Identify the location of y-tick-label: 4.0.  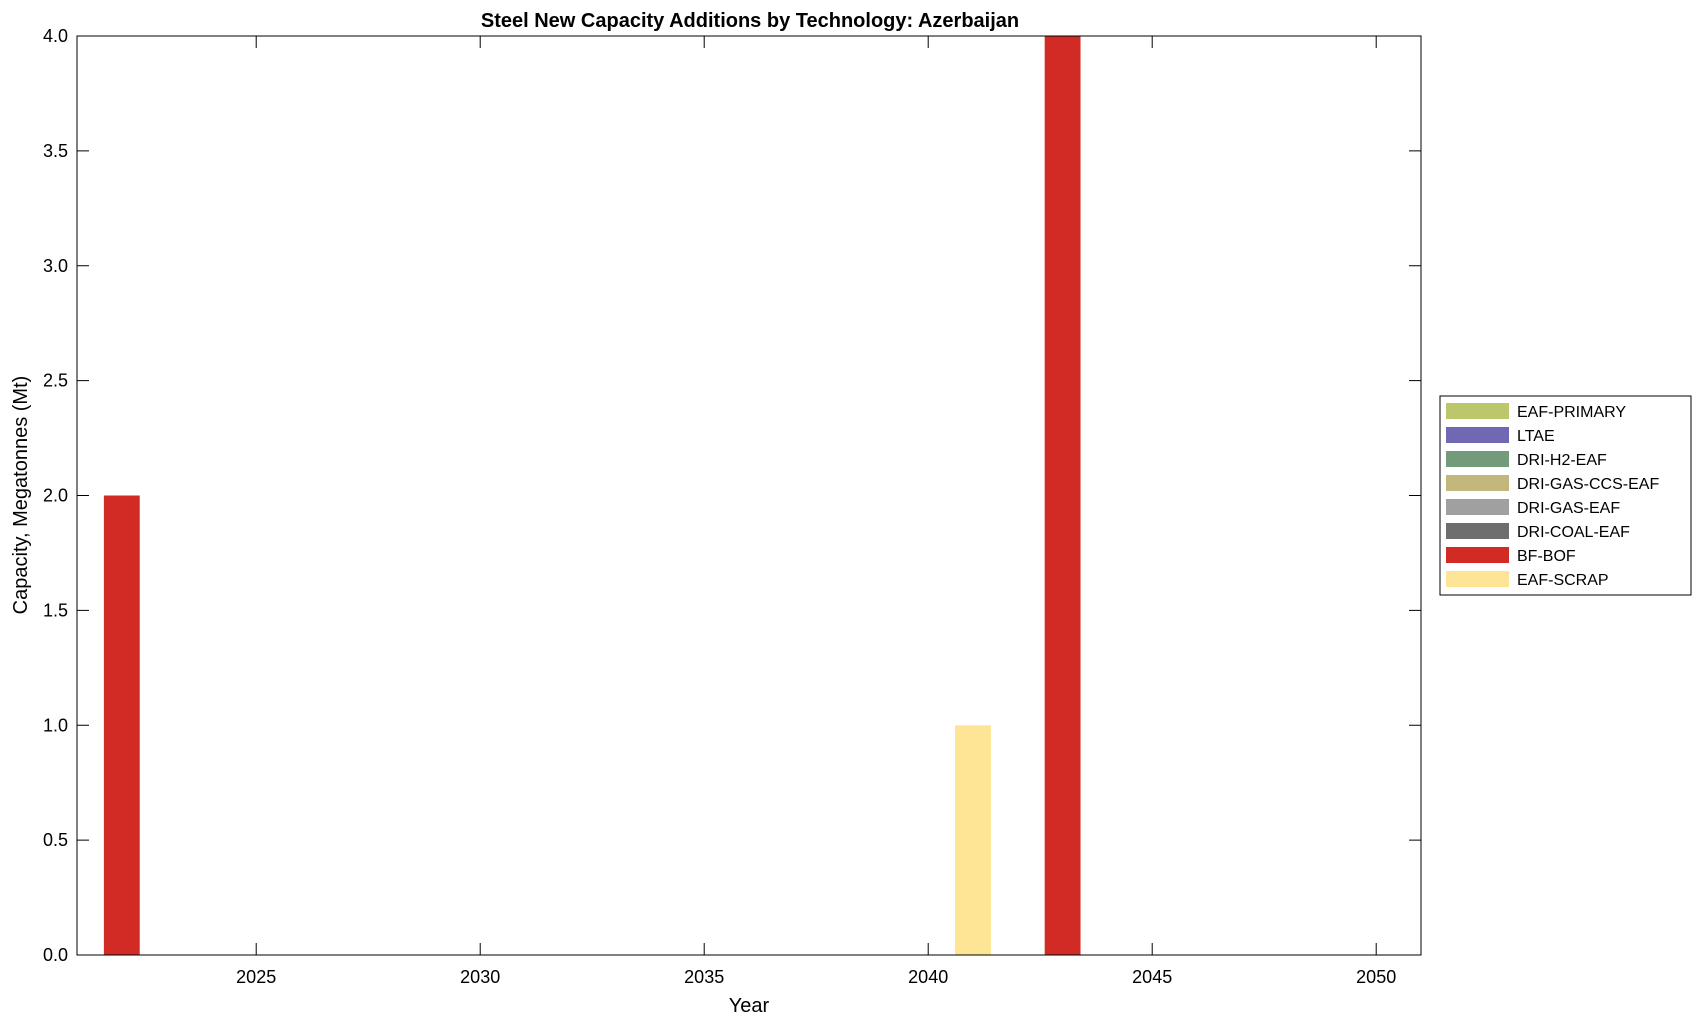
(55, 36).